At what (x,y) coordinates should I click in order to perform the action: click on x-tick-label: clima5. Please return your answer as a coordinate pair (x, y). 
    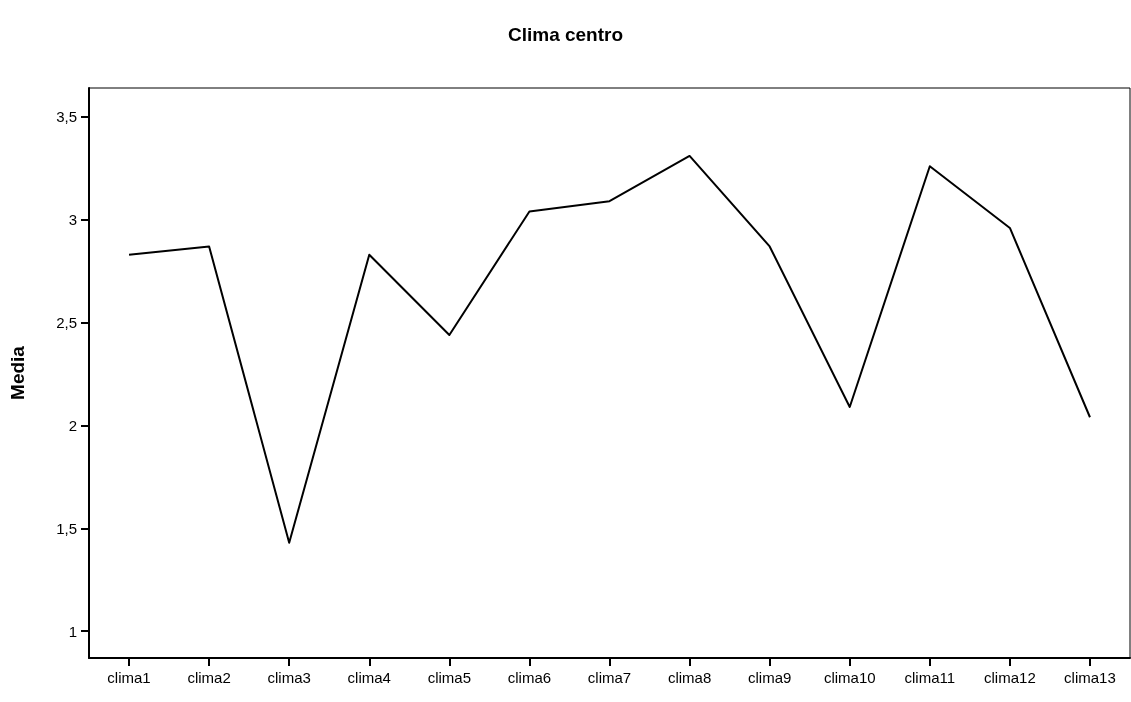
    Looking at the image, I should click on (449, 677).